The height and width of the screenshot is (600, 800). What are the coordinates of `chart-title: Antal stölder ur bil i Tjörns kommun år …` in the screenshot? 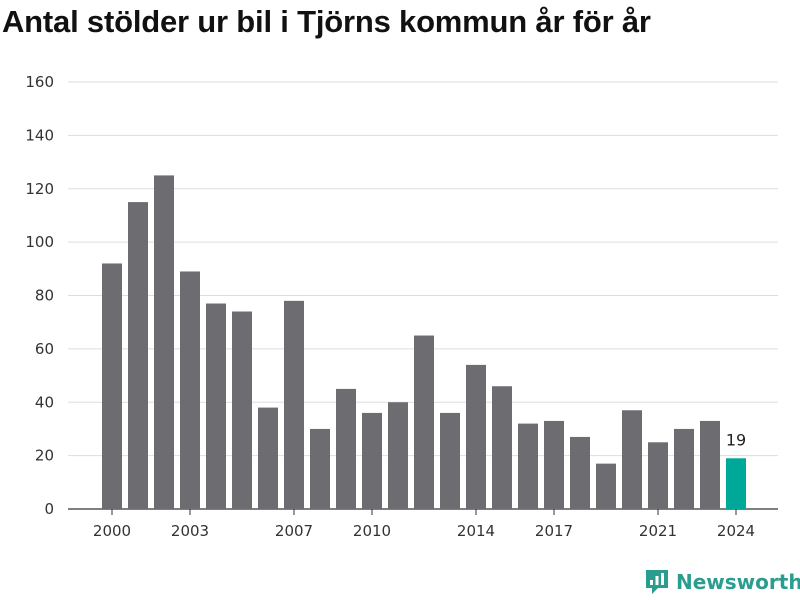 It's located at (326, 21).